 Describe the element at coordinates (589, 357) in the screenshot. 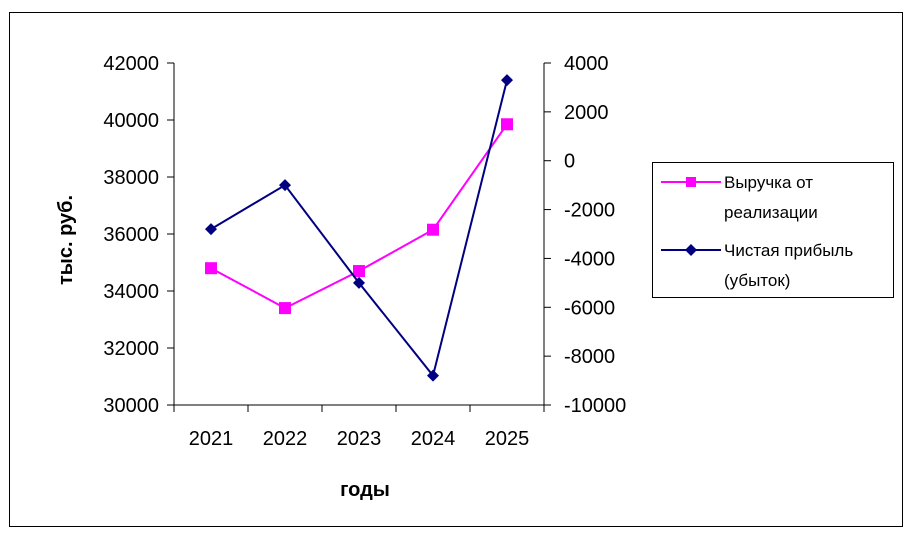

I see `y-right-tick-label: -8000` at that location.